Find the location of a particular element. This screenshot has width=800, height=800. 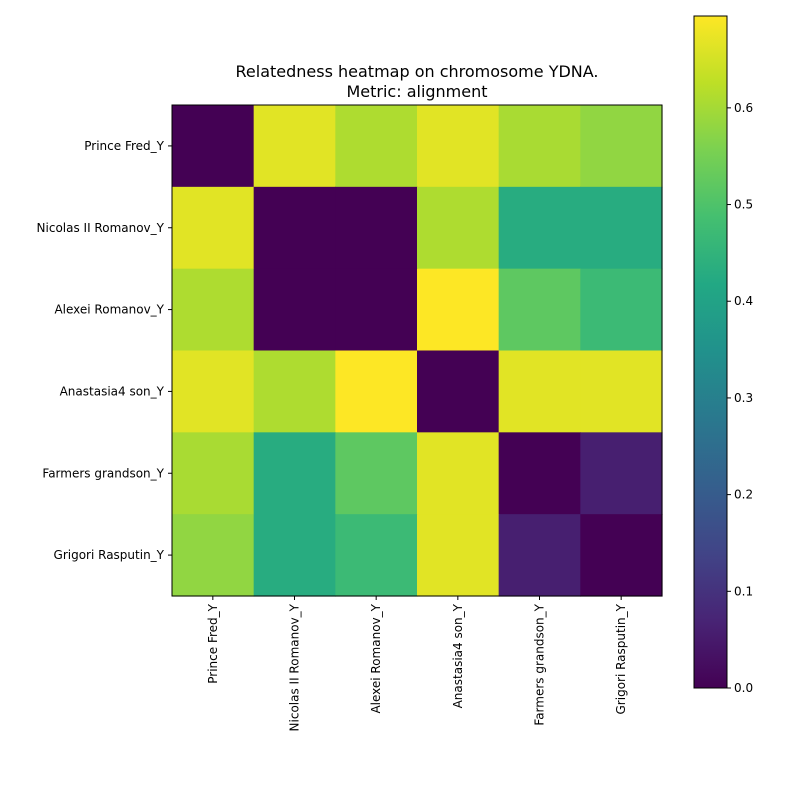

y-tick-label: Nicolas II Romanov_Y is located at coordinates (101, 228).